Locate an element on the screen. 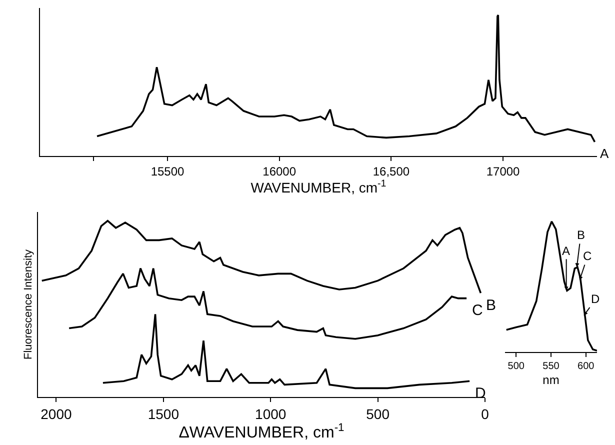  annotation: A is located at coordinates (566, 251).